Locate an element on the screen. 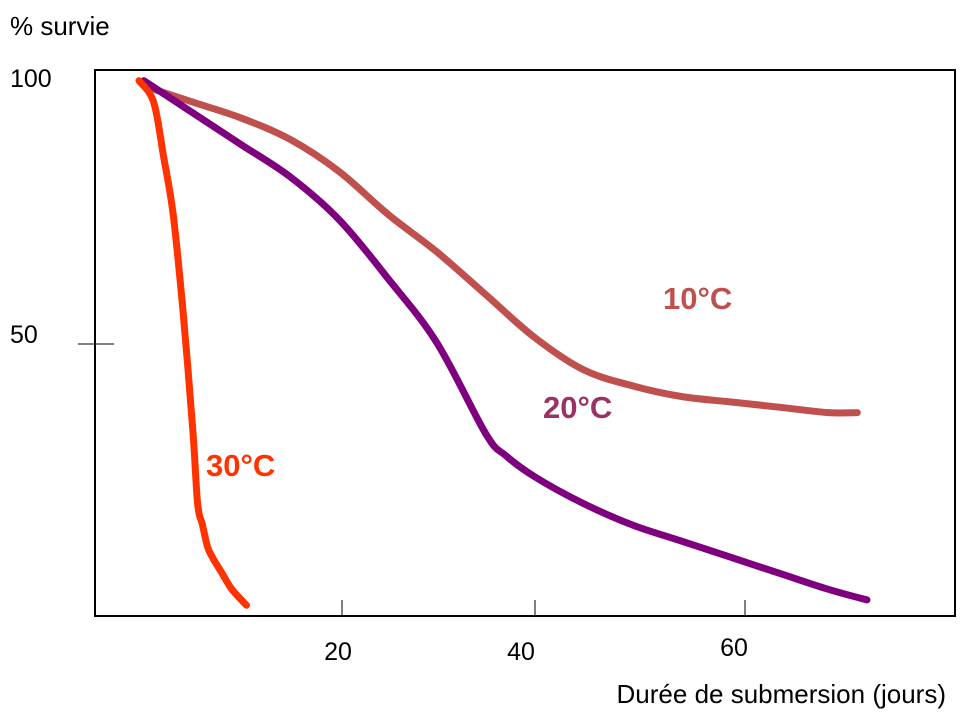  series-label-30c: 30°C is located at coordinates (240, 465).